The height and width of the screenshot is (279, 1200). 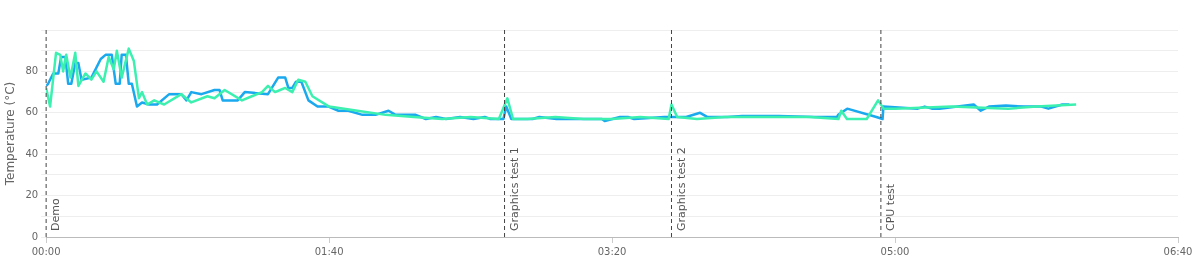 What do you see at coordinates (35, 236) in the screenshot?
I see `y-tick-label: 0` at bounding box center [35, 236].